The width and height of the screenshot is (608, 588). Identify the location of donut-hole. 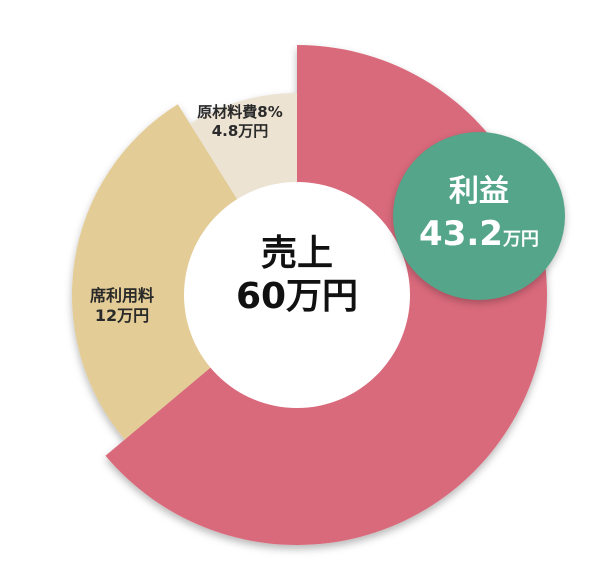
(297, 295).